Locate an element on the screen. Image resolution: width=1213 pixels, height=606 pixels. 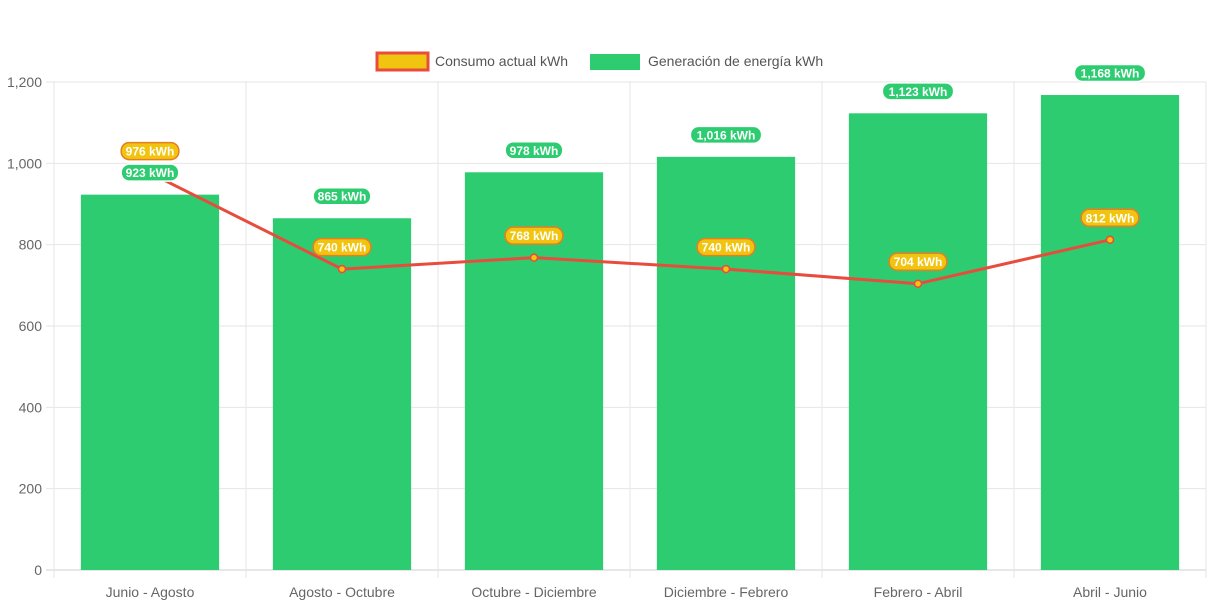
data-label-generacion-text: 865 kWh is located at coordinates (342, 197).